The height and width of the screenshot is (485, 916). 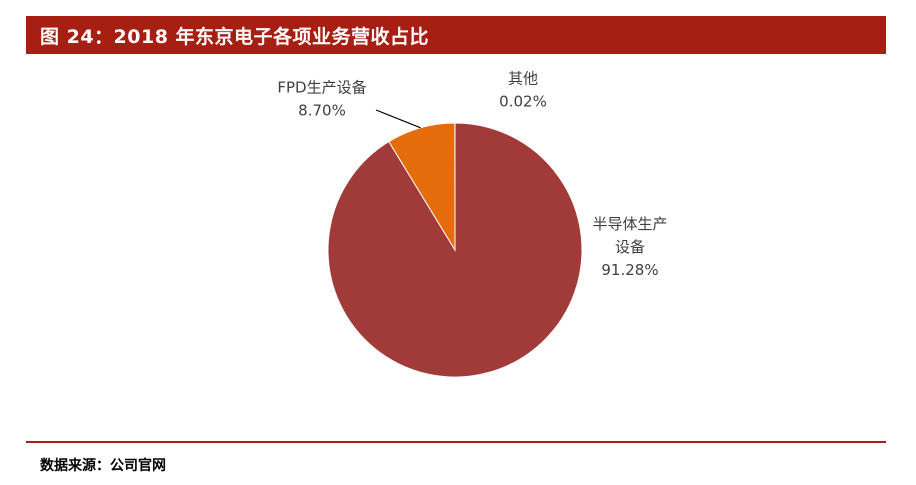 What do you see at coordinates (322, 111) in the screenshot?
I see `slice-1-pct-label: 8.70%` at bounding box center [322, 111].